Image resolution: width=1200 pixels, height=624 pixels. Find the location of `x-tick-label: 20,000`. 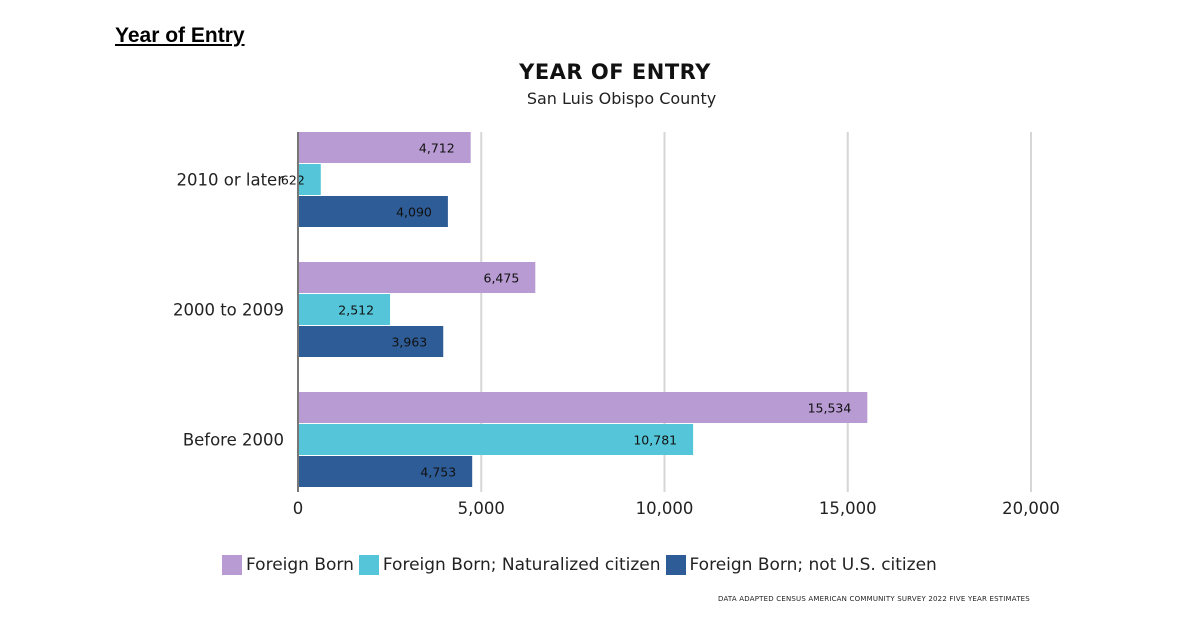

x-tick-label: 20,000 is located at coordinates (1031, 508).